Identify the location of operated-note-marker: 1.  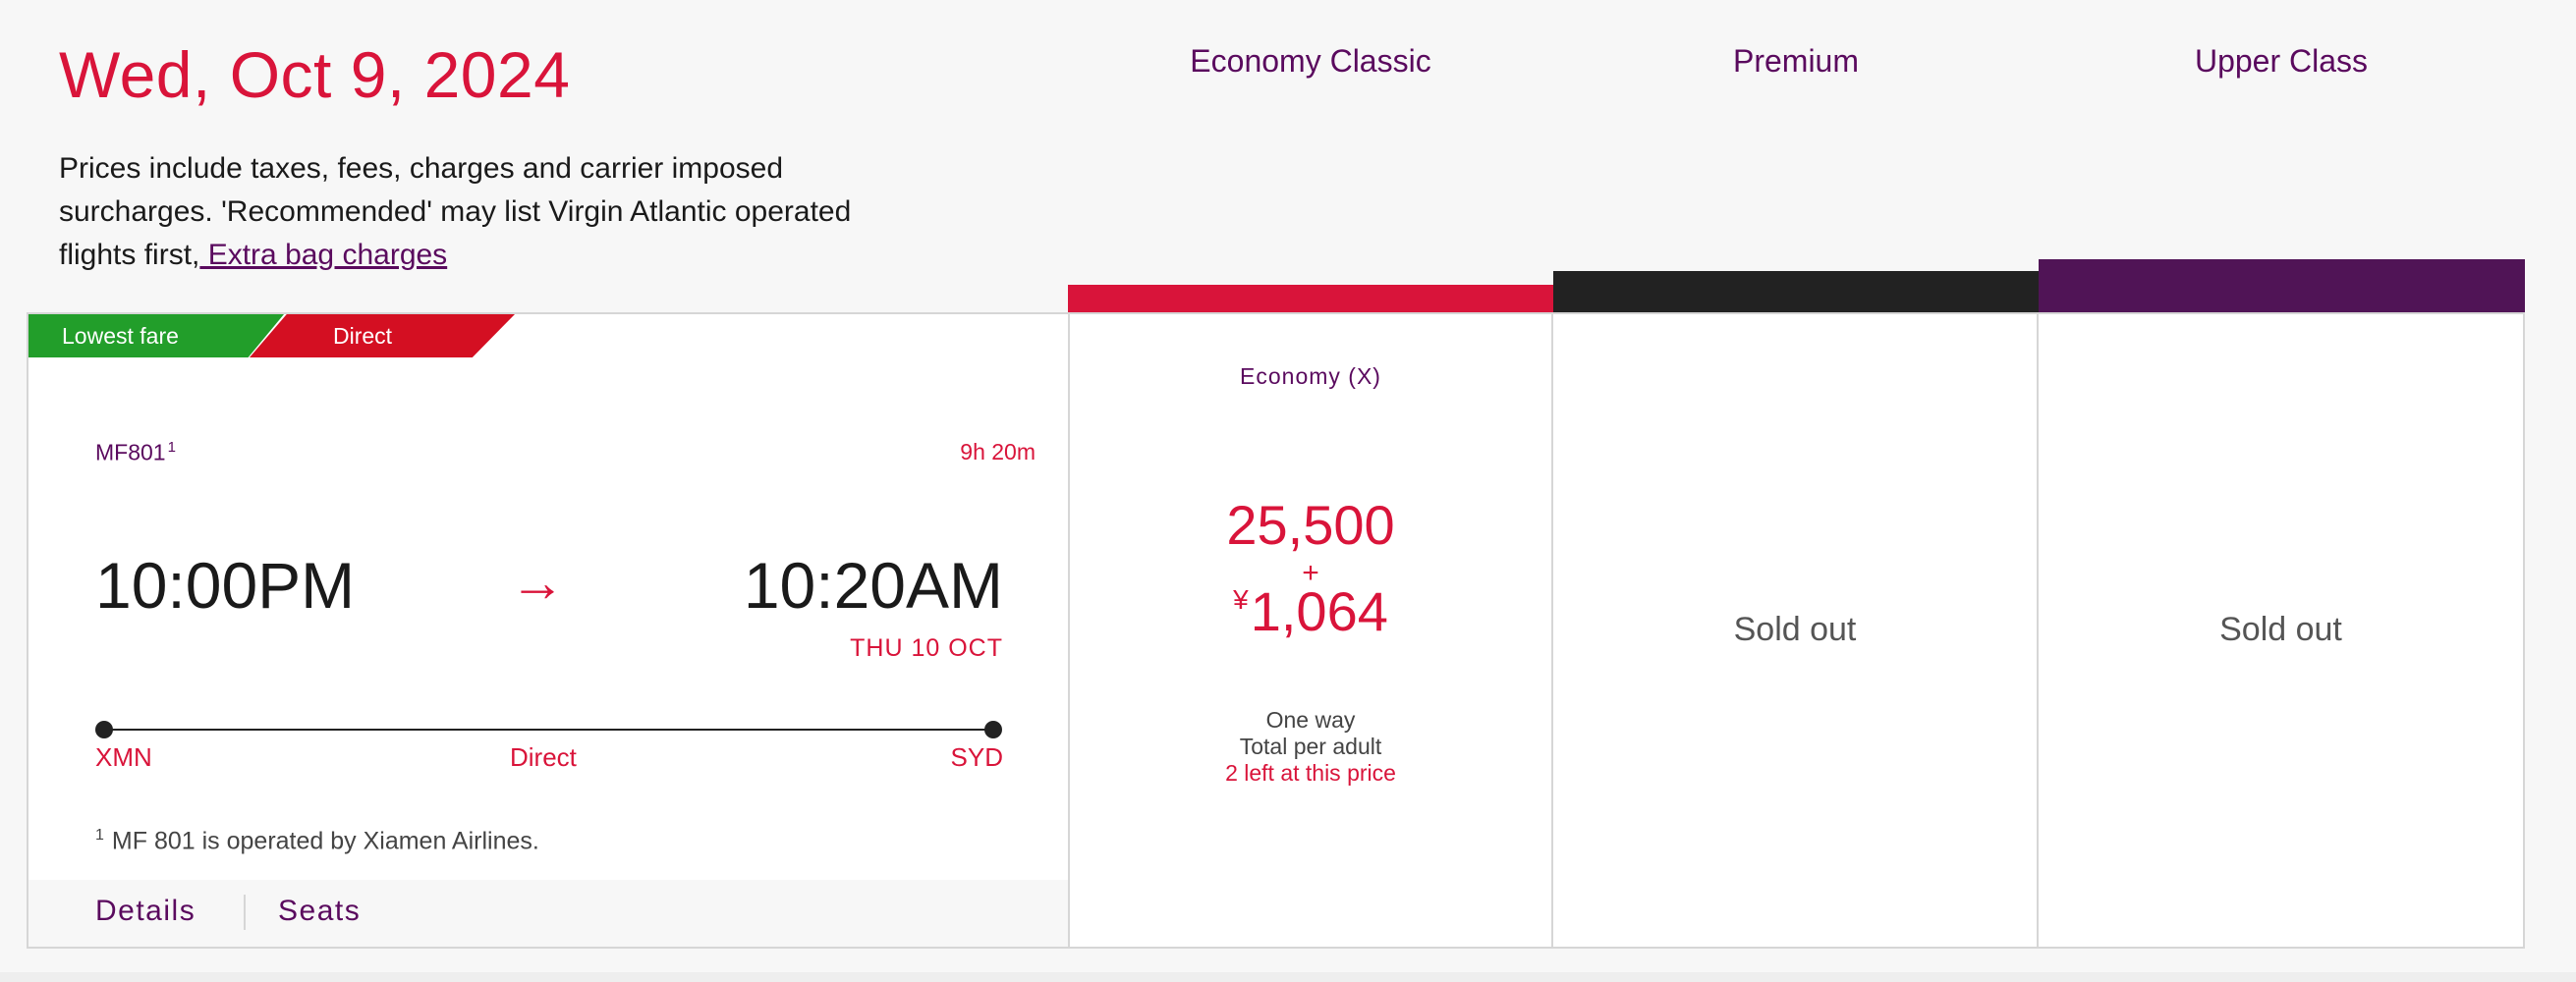
(99, 835).